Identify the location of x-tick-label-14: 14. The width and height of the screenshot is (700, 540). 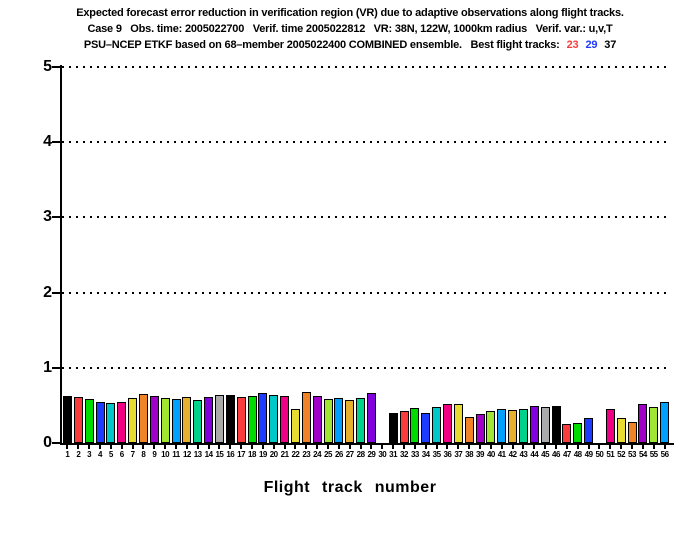
(208, 454).